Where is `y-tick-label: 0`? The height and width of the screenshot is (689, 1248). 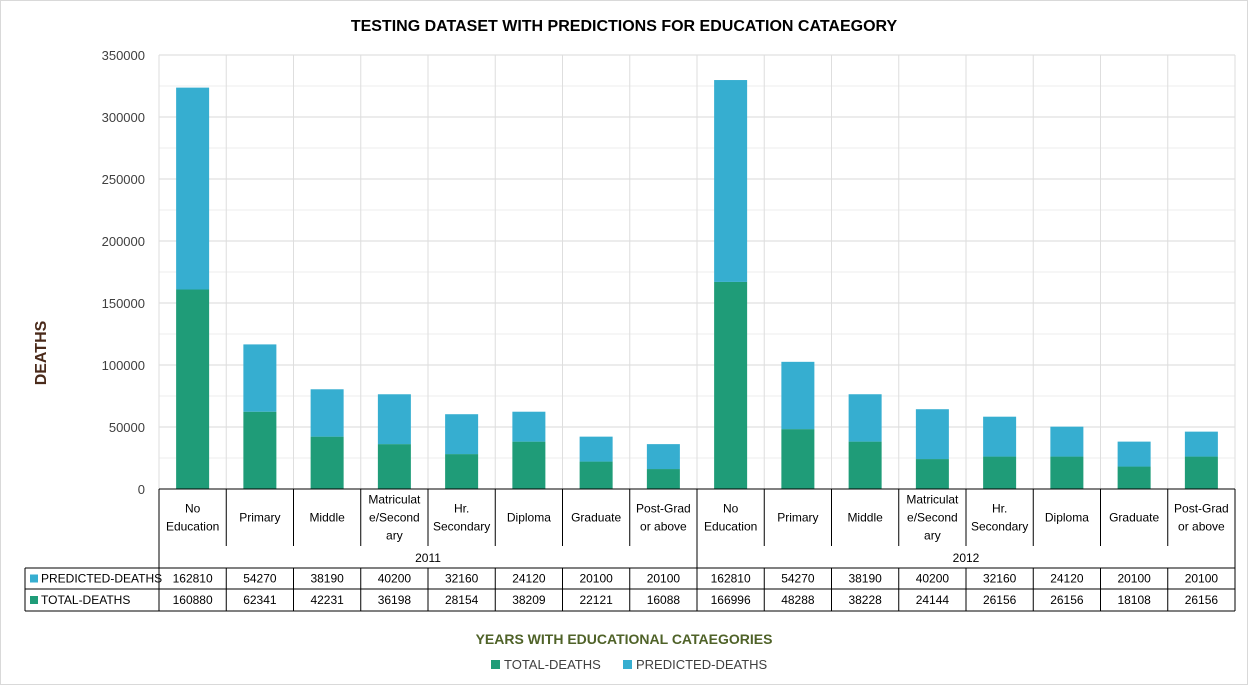 y-tick-label: 0 is located at coordinates (141, 489).